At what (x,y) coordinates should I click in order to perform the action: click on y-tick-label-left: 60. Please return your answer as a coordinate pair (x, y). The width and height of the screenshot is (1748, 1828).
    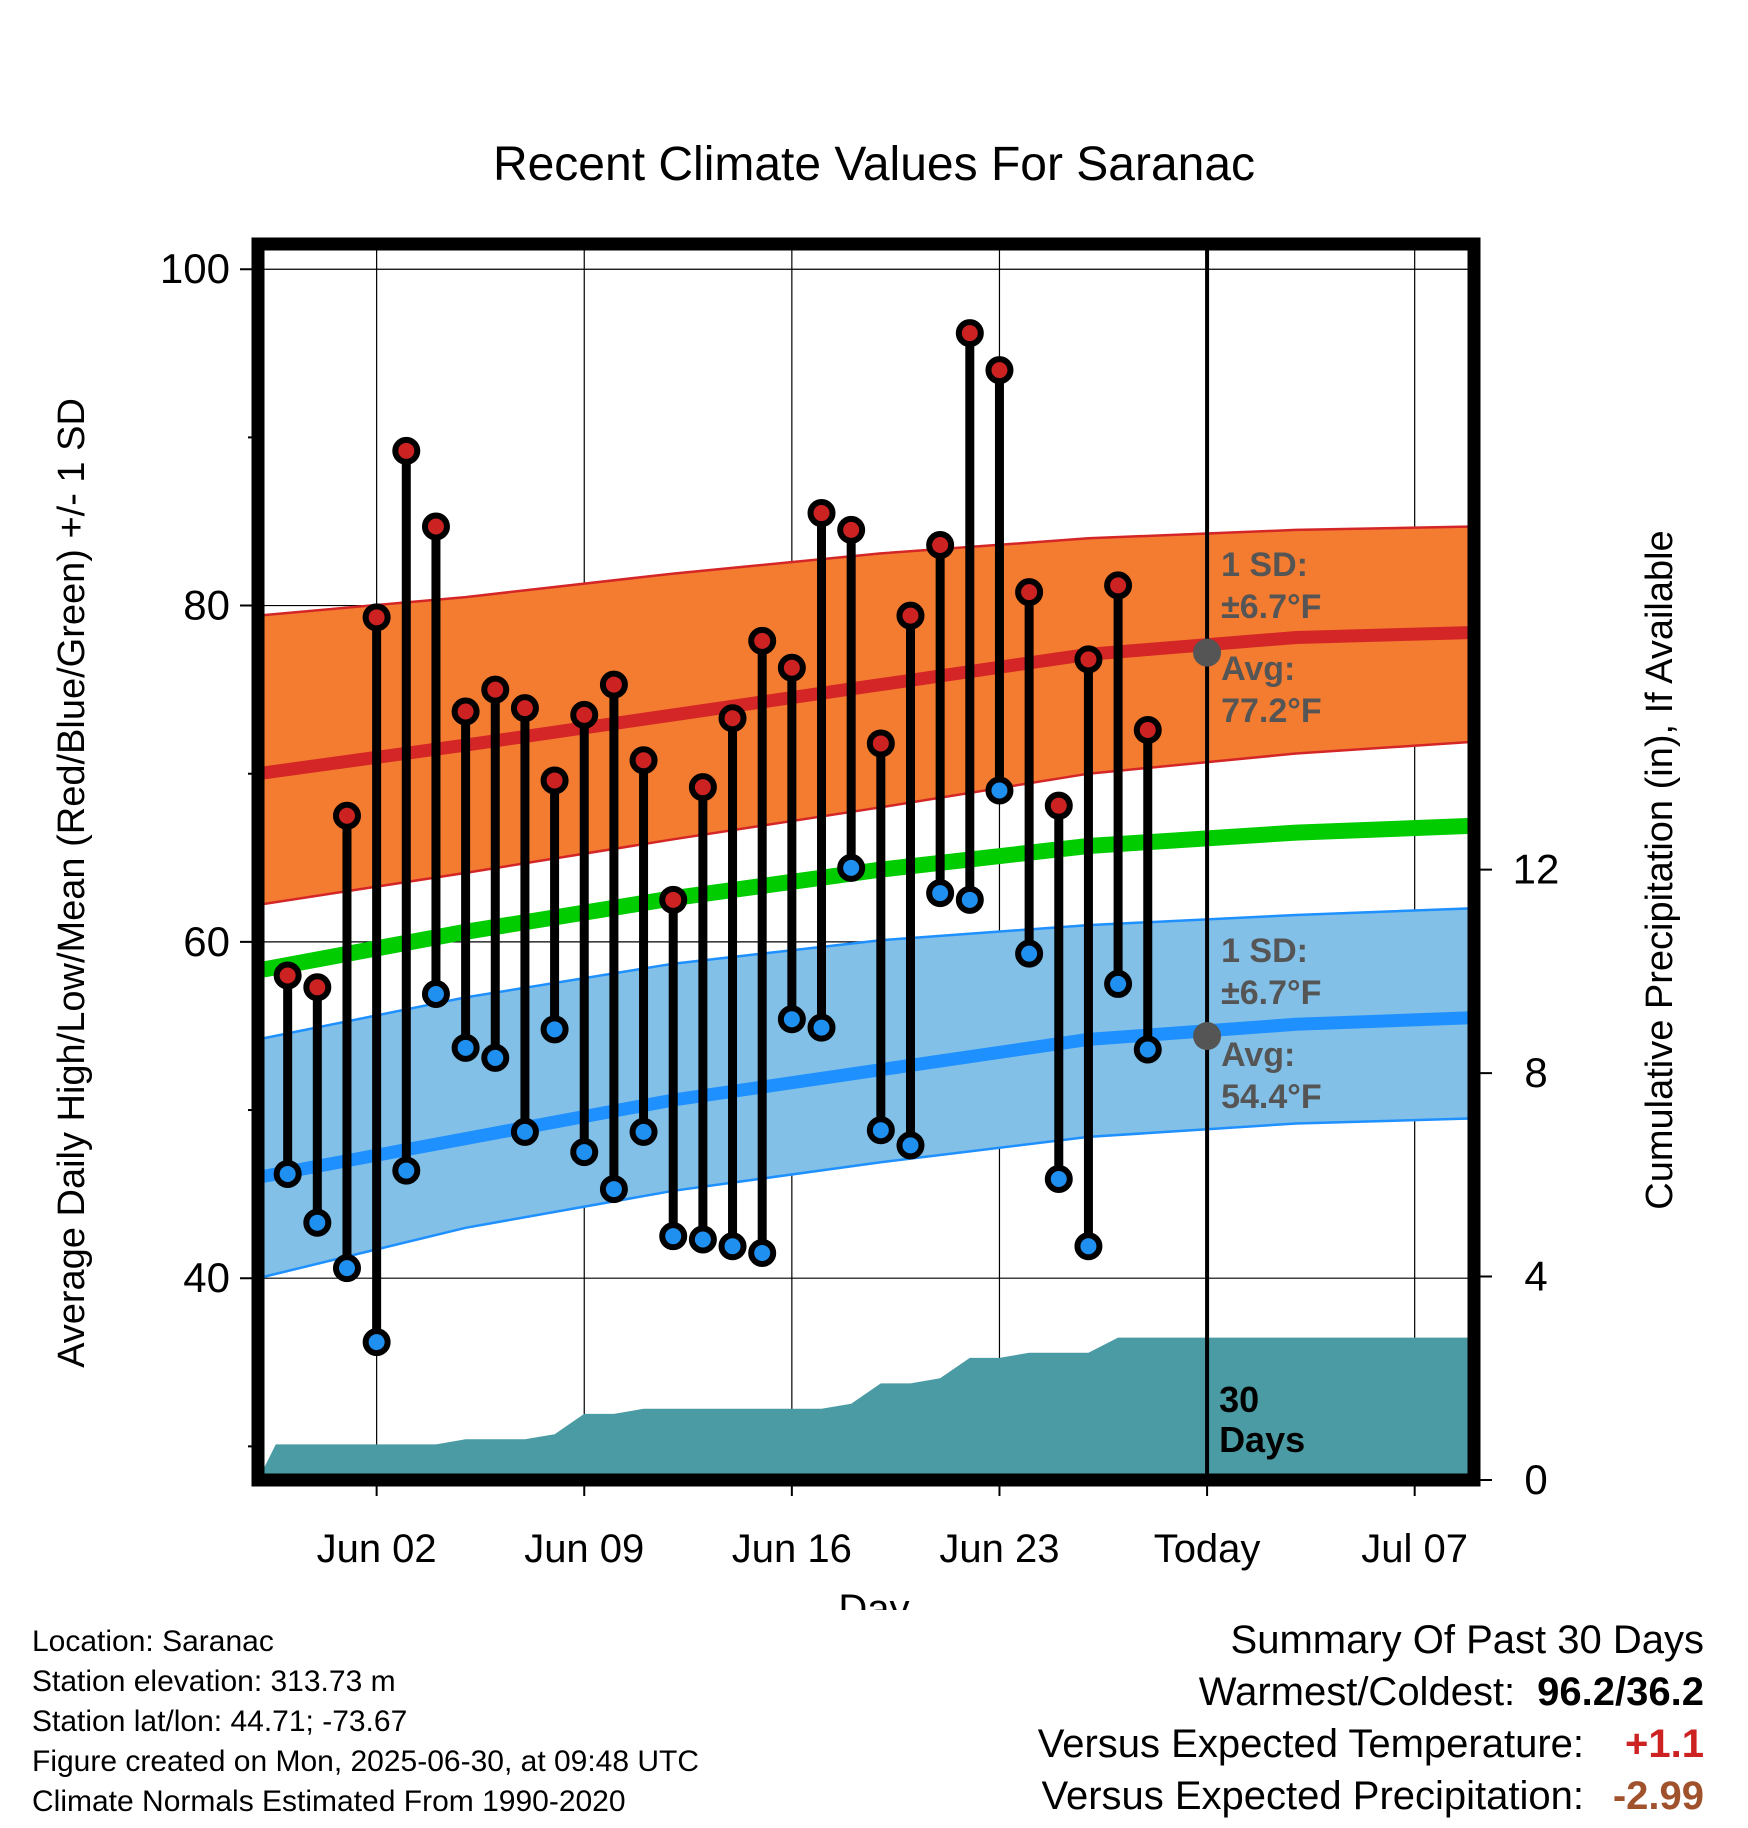
    Looking at the image, I should click on (206, 941).